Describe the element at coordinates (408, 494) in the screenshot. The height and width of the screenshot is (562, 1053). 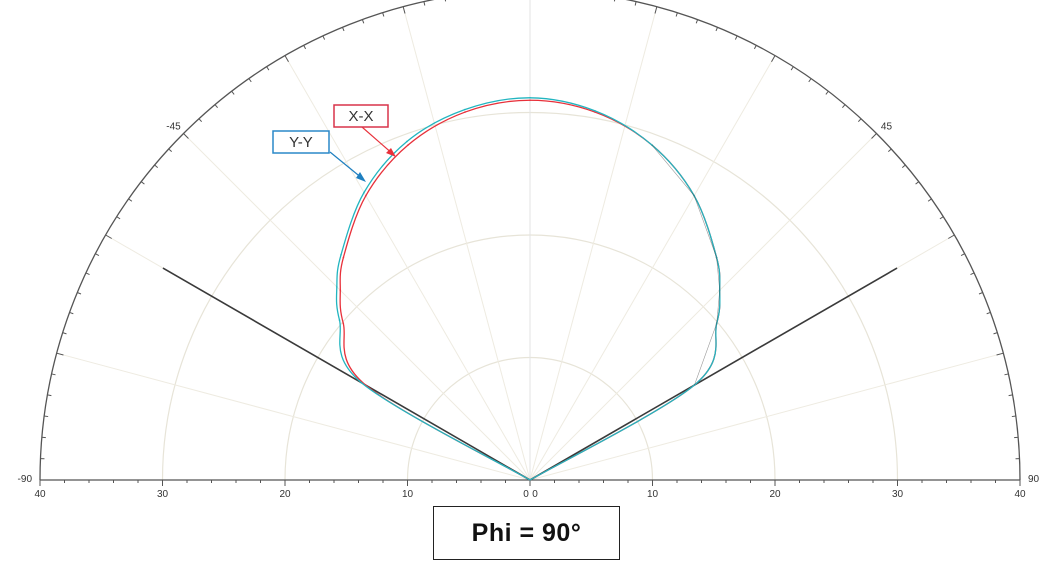
I see `radial-label-left-3: 10` at that location.